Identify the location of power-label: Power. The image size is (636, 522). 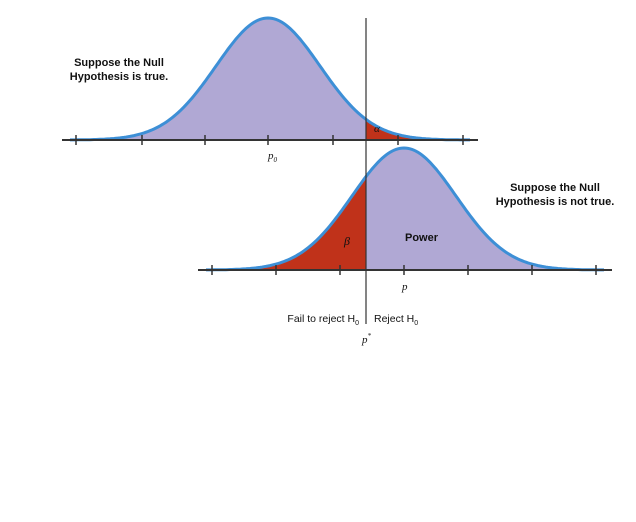
(422, 238).